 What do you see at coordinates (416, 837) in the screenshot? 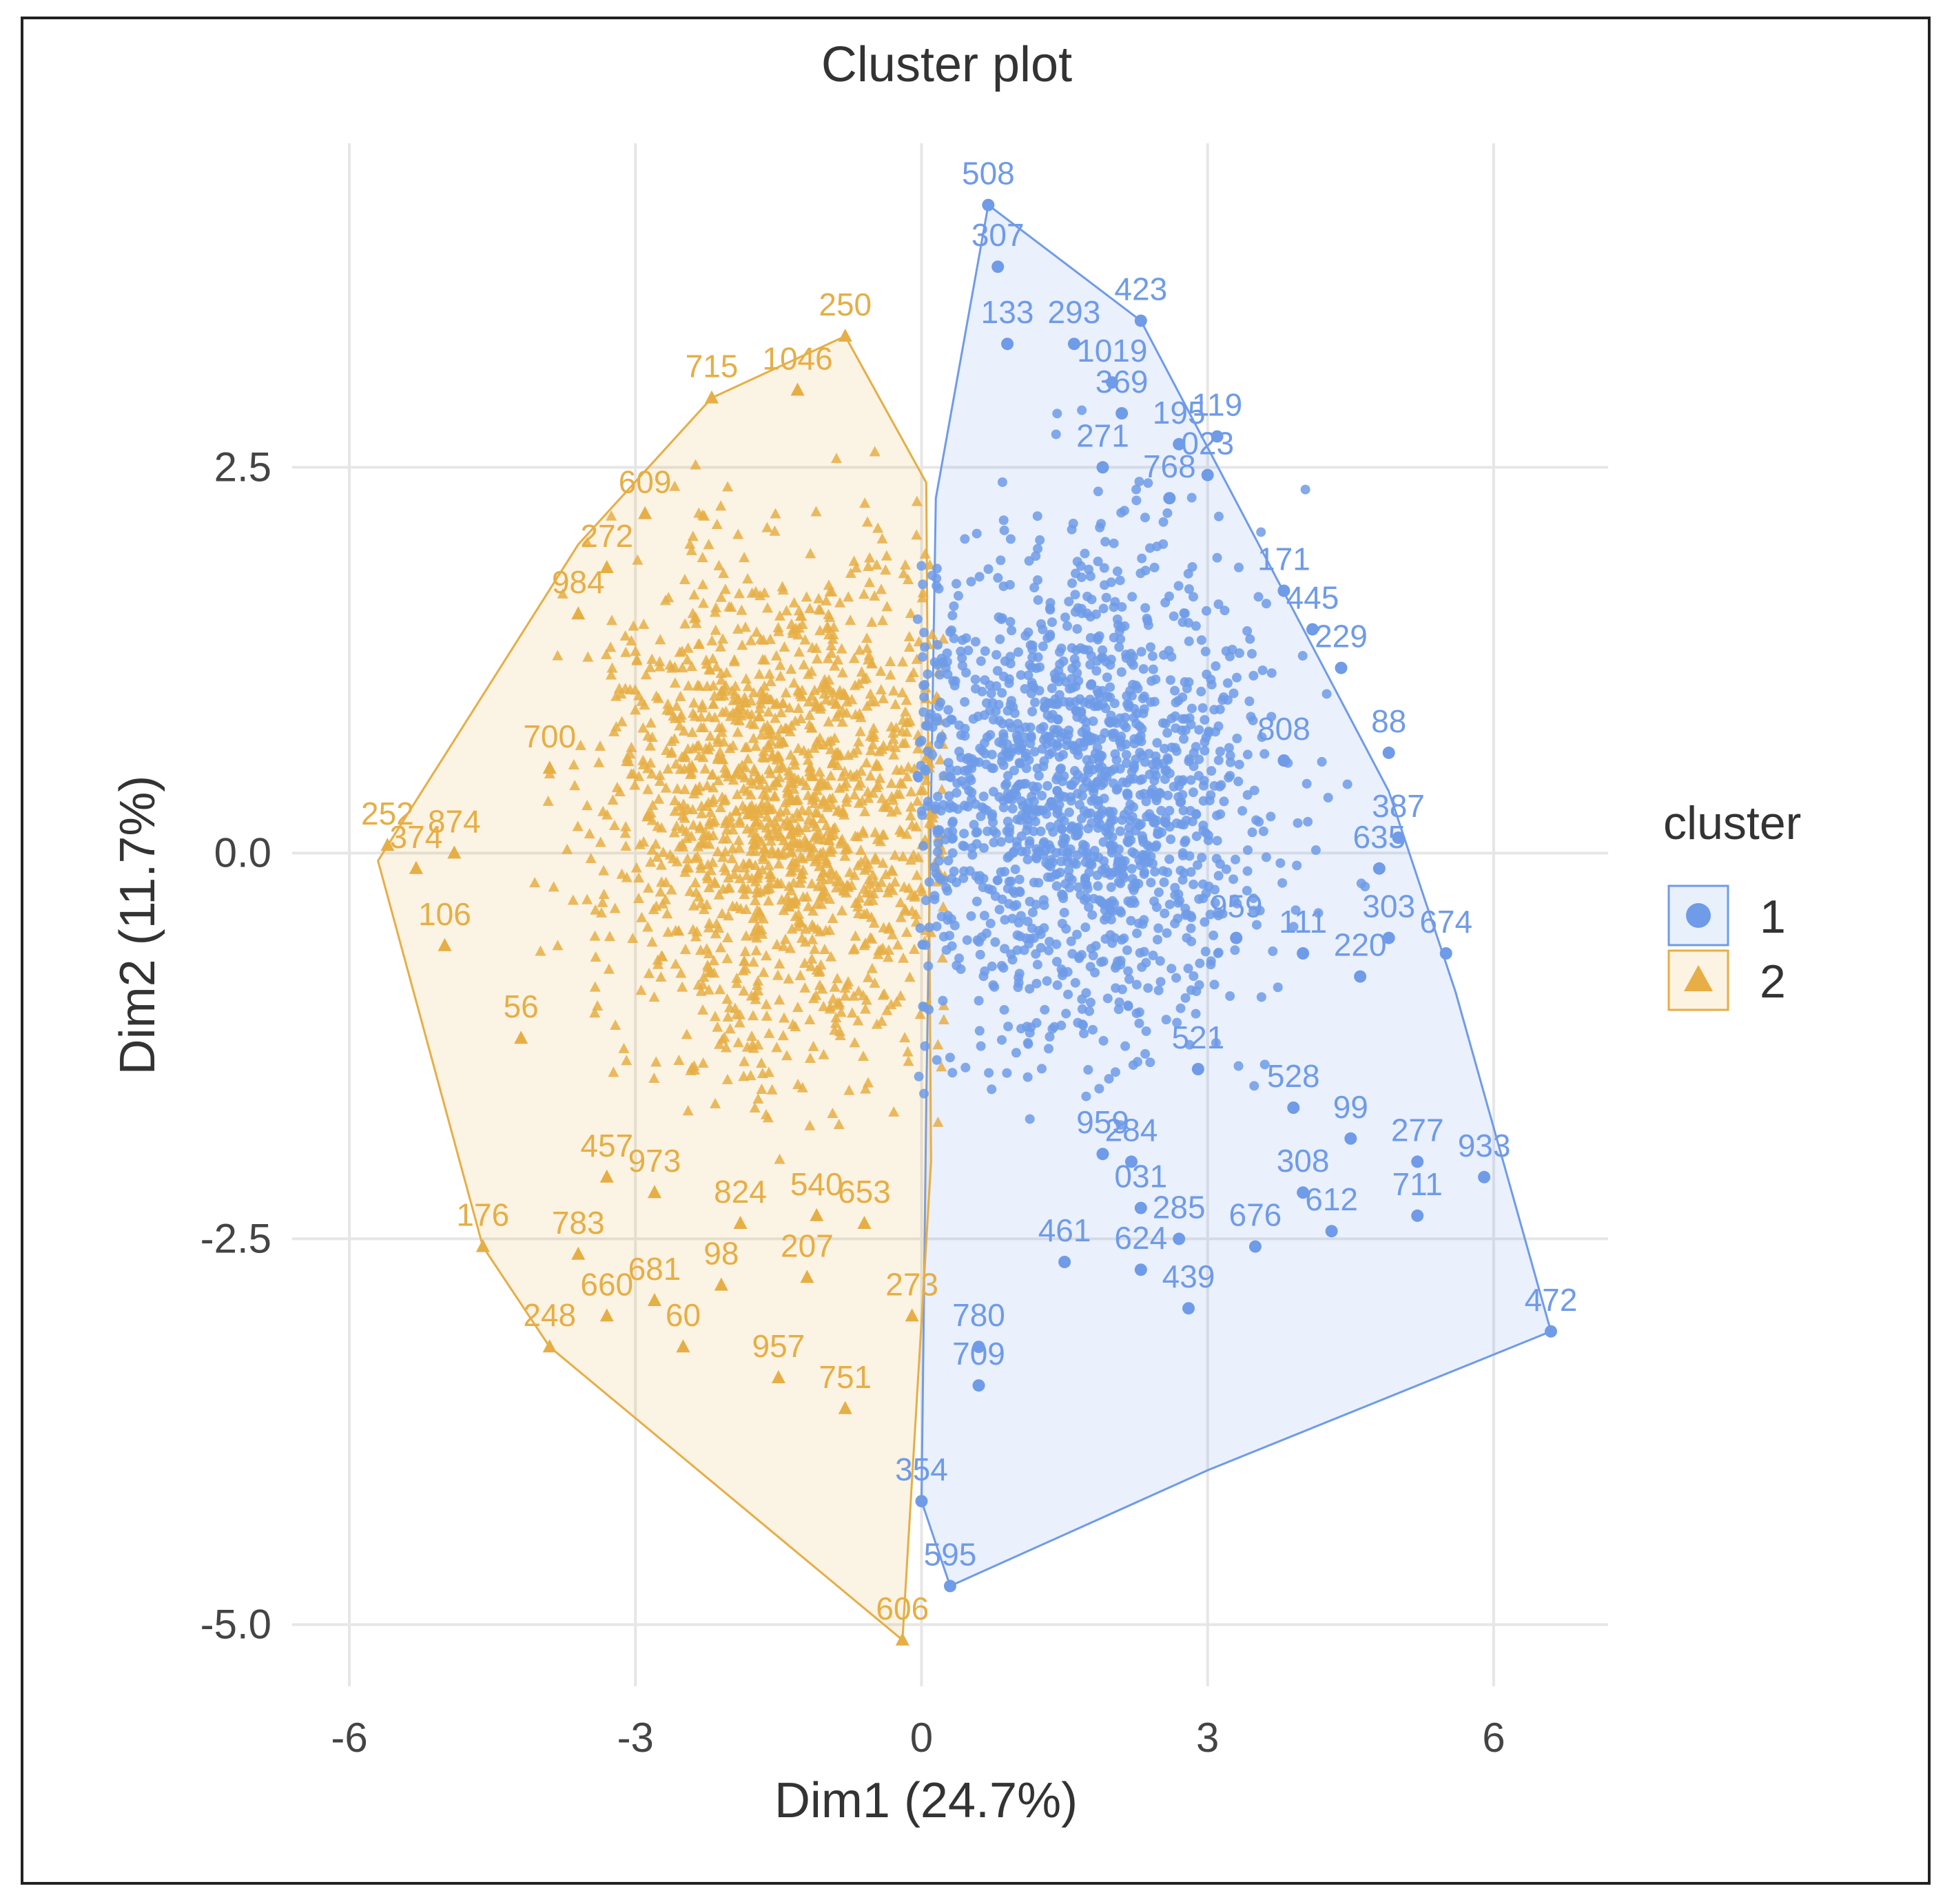
I see `point-label: 374` at bounding box center [416, 837].